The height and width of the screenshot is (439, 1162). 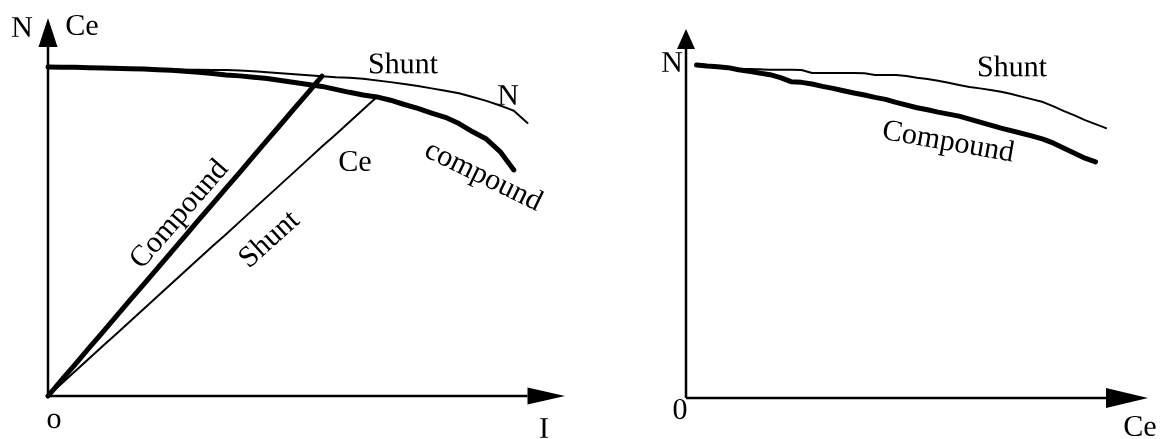 I want to click on text: Compound, so click(x=948, y=141).